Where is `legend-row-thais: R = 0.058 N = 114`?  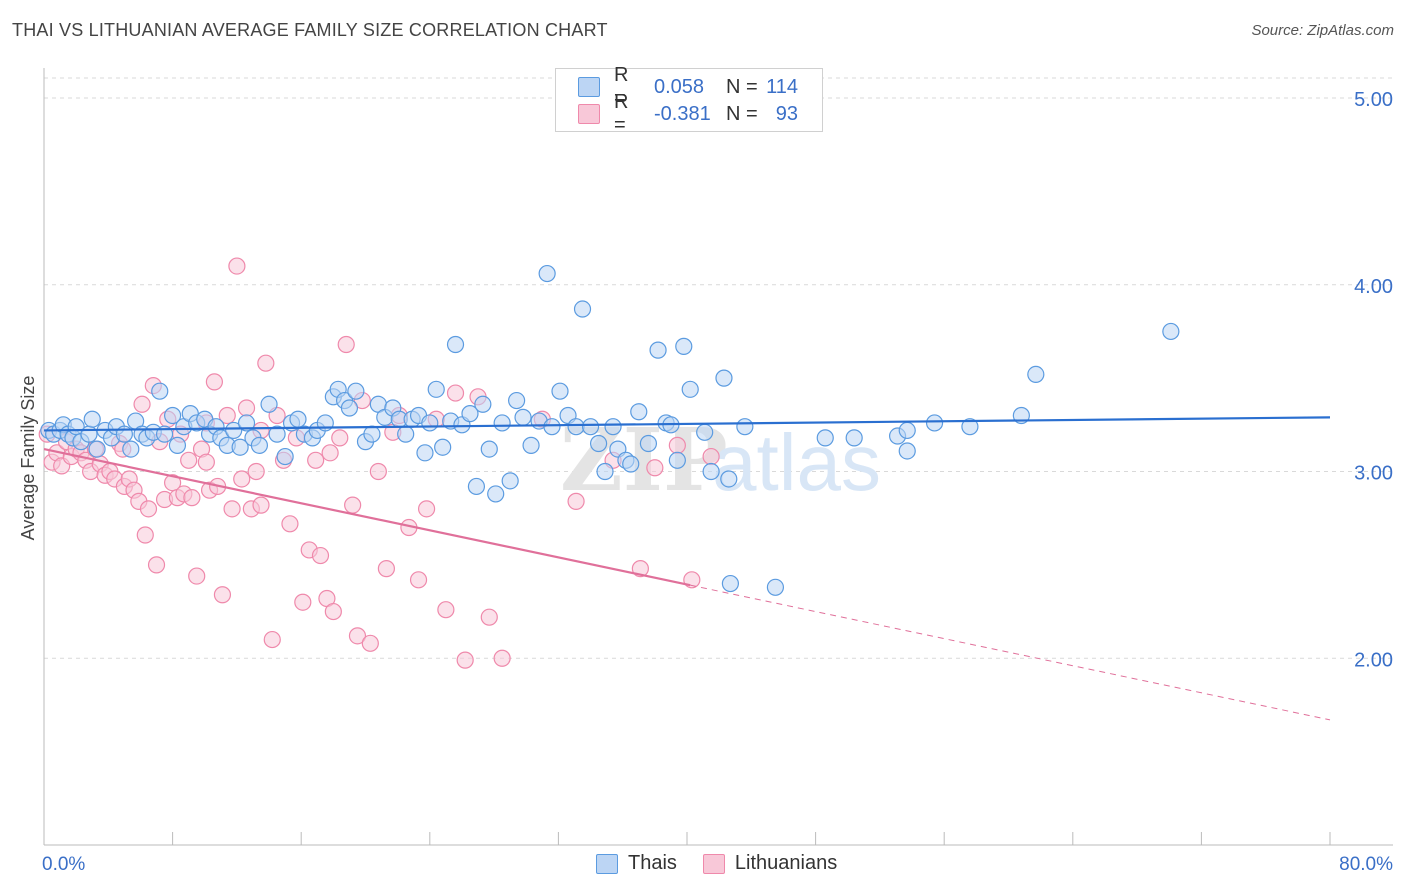 legend-row-thais: R = 0.058 N = 114 is located at coordinates (688, 86).